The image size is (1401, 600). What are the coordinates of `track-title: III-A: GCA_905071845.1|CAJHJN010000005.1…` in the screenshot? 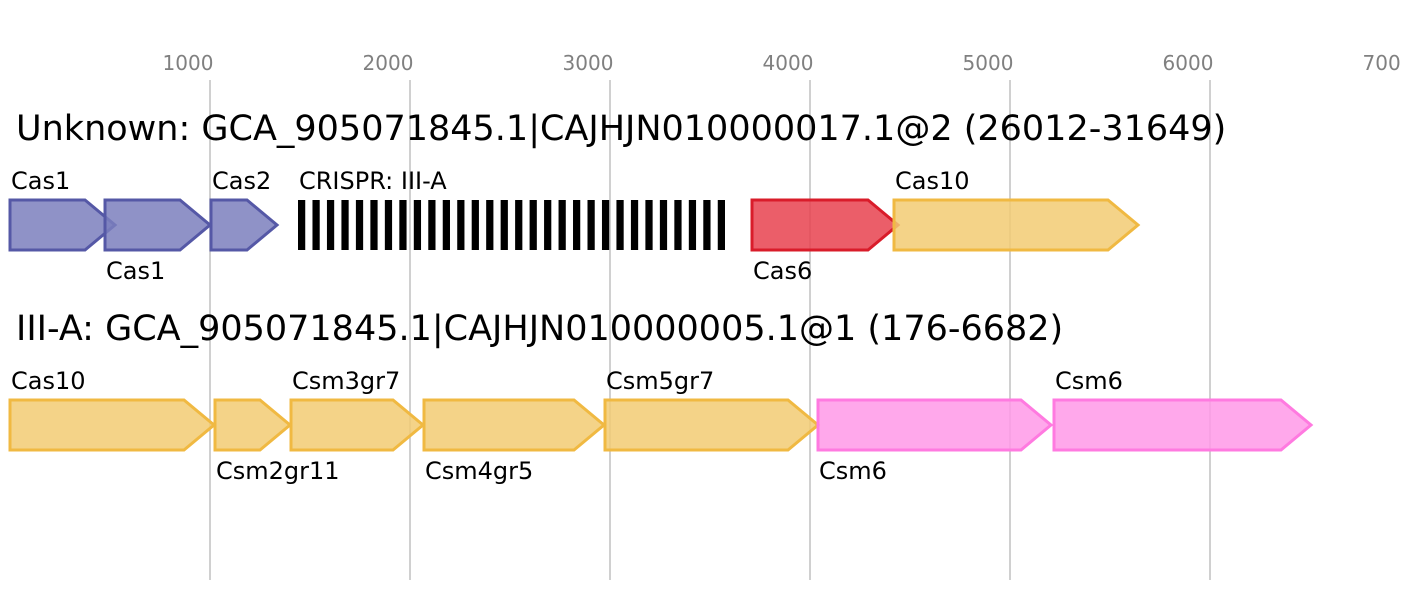 It's located at (539, 329).